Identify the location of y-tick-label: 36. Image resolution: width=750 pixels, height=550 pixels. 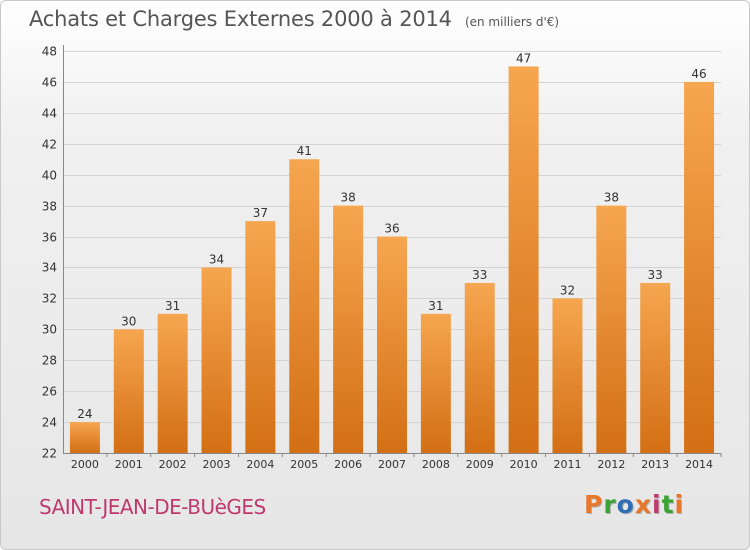
(49, 238).